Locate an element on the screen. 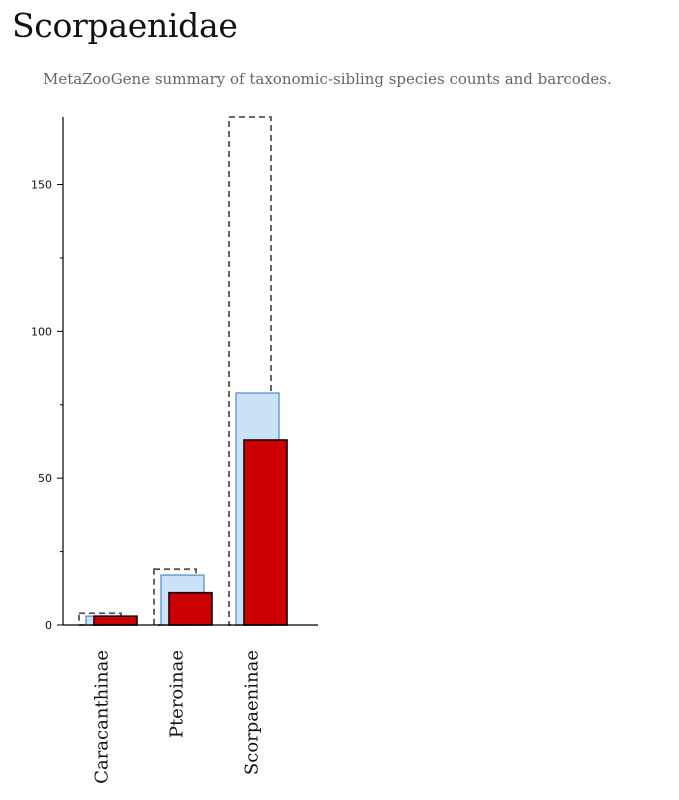 The height and width of the screenshot is (800, 679). page-title: Scorpaenidae is located at coordinates (125, 25).